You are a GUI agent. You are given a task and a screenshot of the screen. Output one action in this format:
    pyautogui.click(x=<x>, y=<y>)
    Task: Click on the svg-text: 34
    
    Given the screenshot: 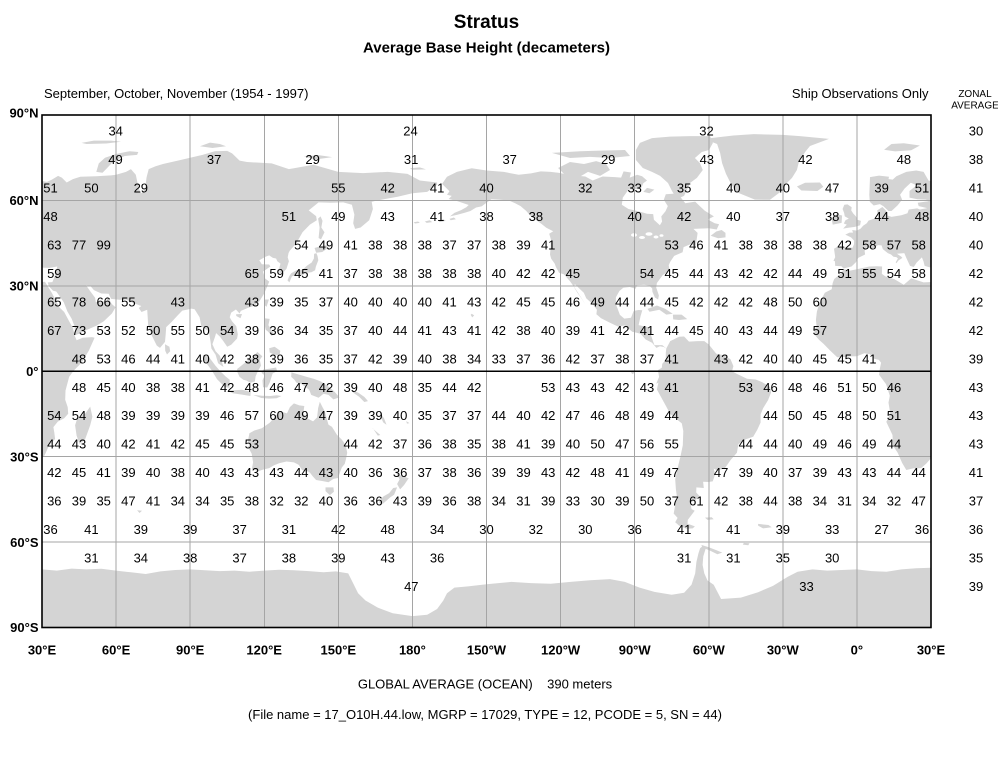 What is the action you would take?
    pyautogui.click(x=499, y=501)
    